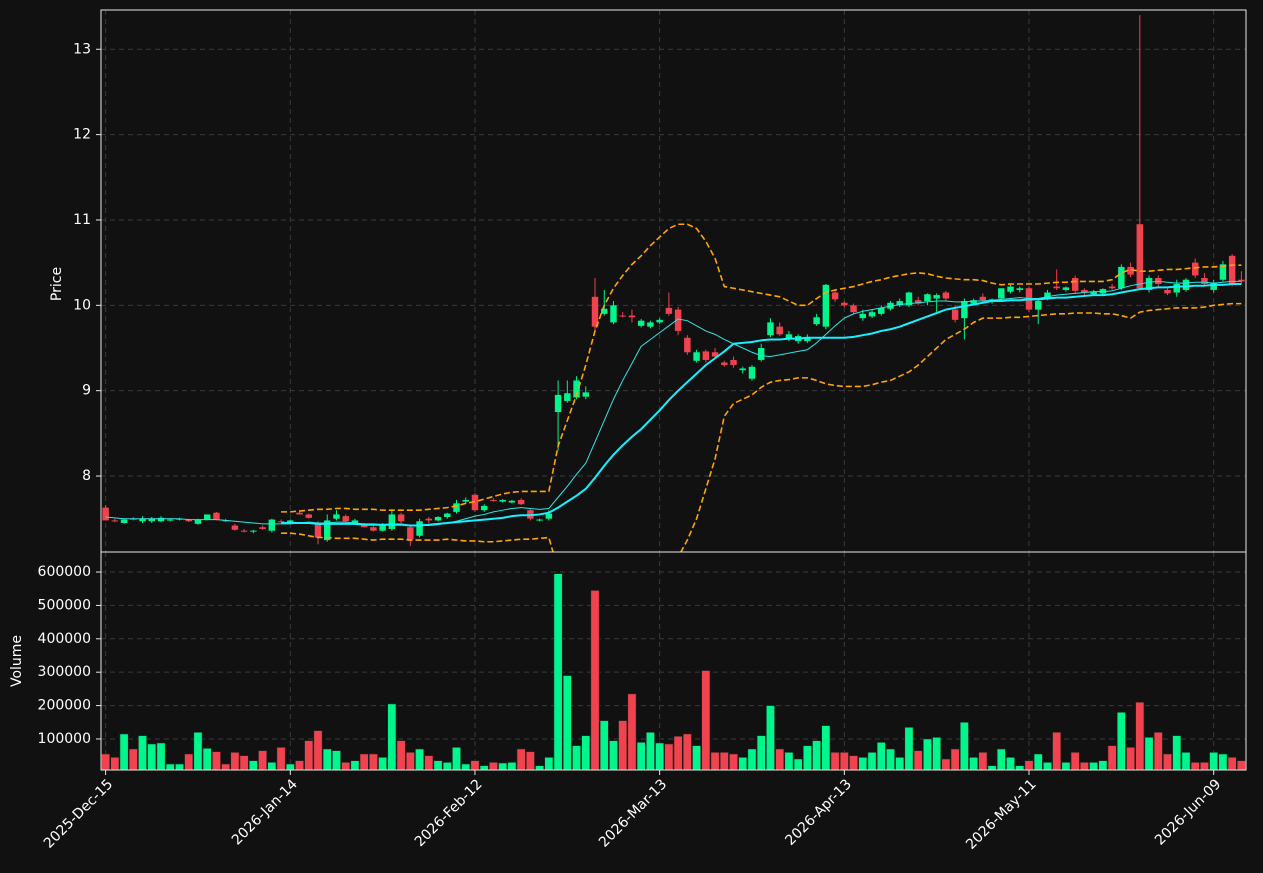 The height and width of the screenshot is (873, 1263). What do you see at coordinates (82, 135) in the screenshot?
I see `y-tick-label: 12` at bounding box center [82, 135].